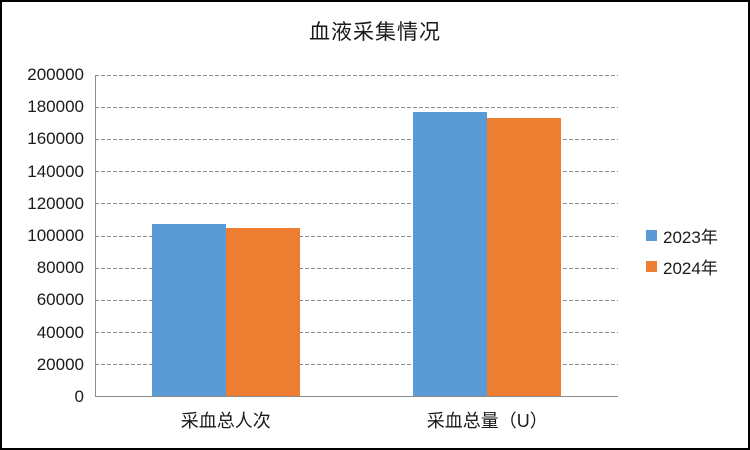 Image resolution: width=750 pixels, height=450 pixels. What do you see at coordinates (356, 396) in the screenshot?
I see `x-axis-line` at bounding box center [356, 396].